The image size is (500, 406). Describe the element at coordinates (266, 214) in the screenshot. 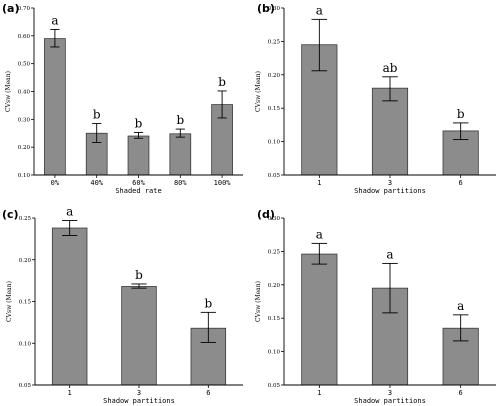

I see `panel-label: (d)` at that location.